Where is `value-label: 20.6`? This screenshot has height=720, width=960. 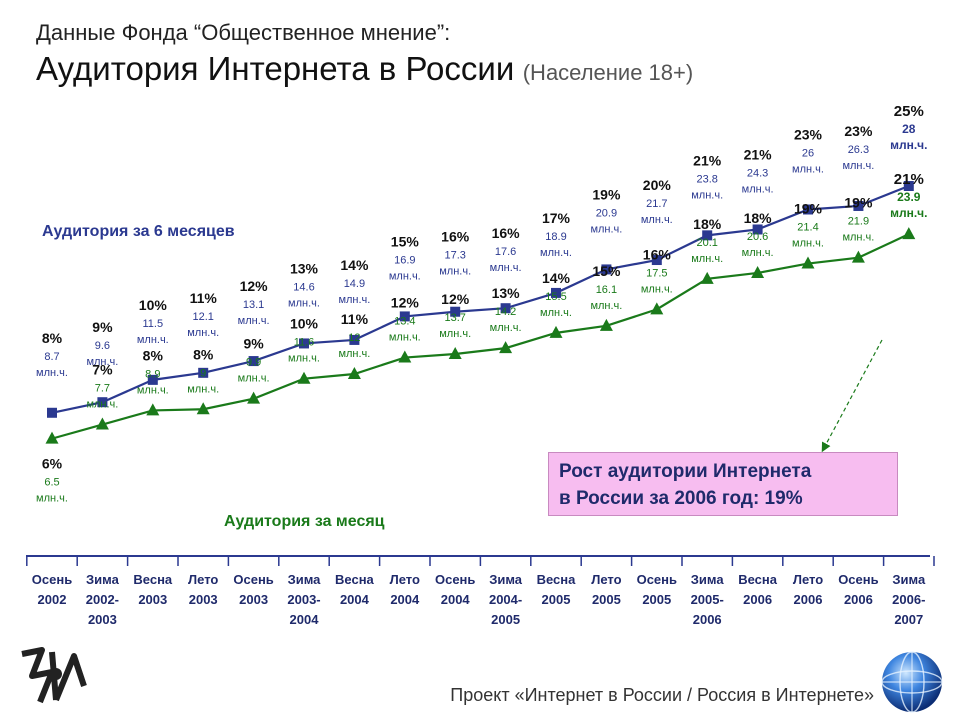
value-label: 20.6 is located at coordinates (757, 237).